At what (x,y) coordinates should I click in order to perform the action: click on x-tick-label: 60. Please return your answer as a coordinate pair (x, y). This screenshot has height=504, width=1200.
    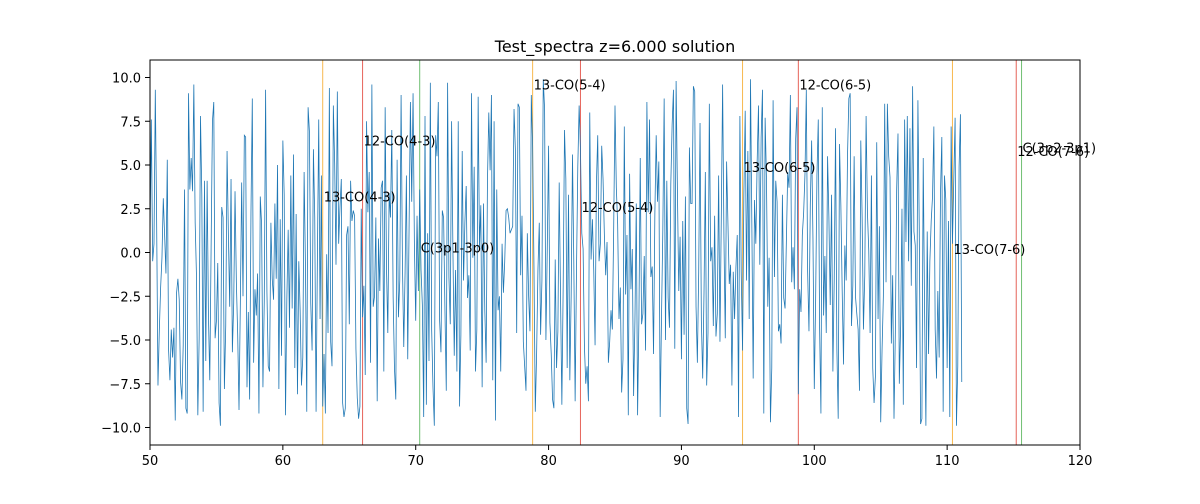
    Looking at the image, I should click on (283, 461).